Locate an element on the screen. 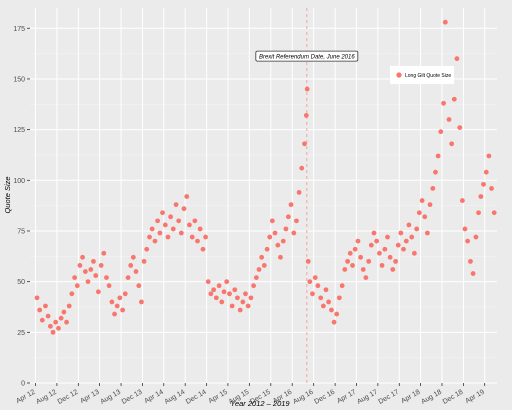  legend-box is located at coordinates (422, 75).